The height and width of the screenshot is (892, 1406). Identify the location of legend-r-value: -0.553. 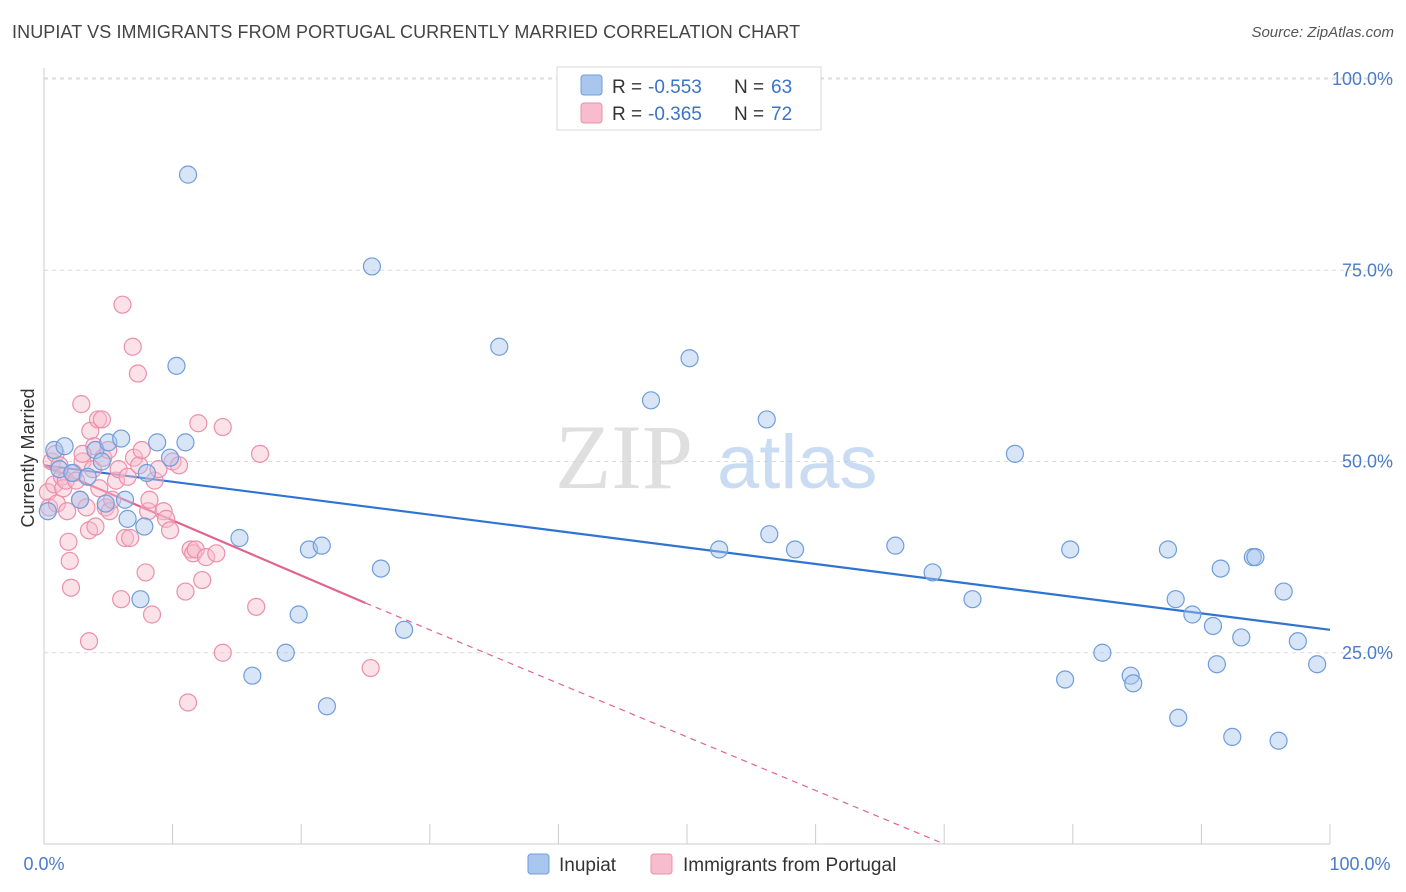
(675, 87).